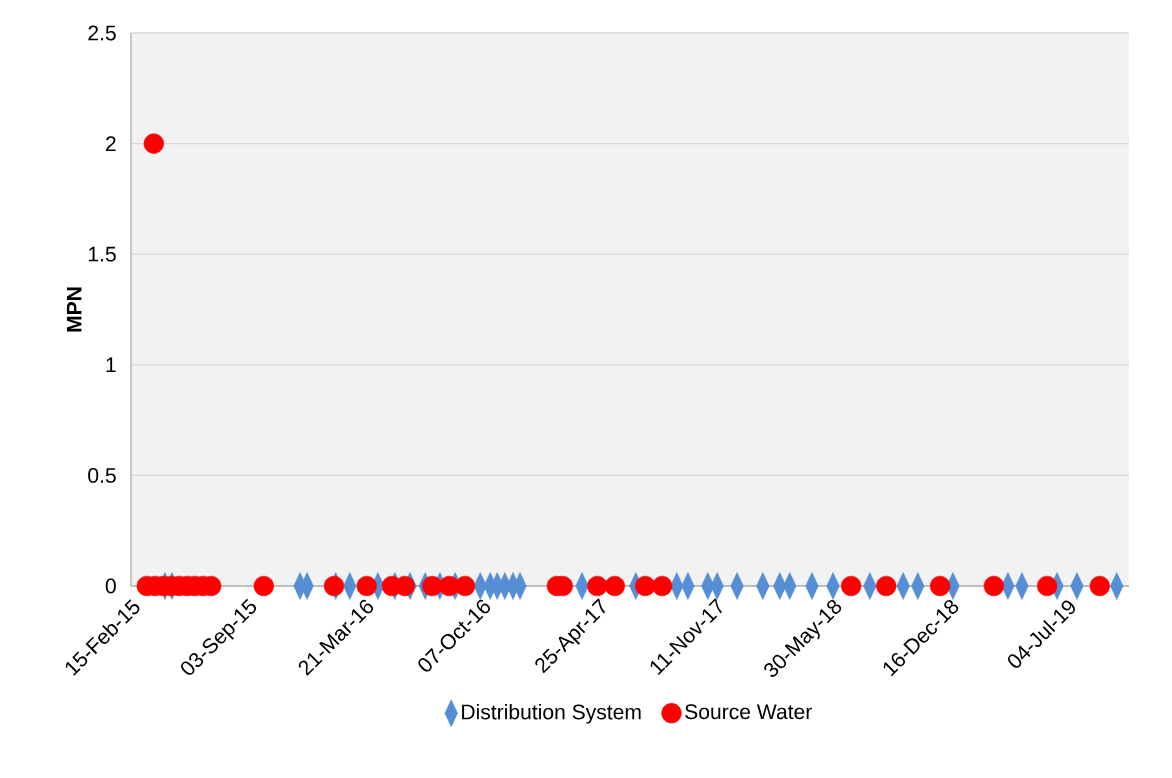 The image size is (1172, 778). Describe the element at coordinates (110, 586) in the screenshot. I see `y-tick-label: 0` at that location.